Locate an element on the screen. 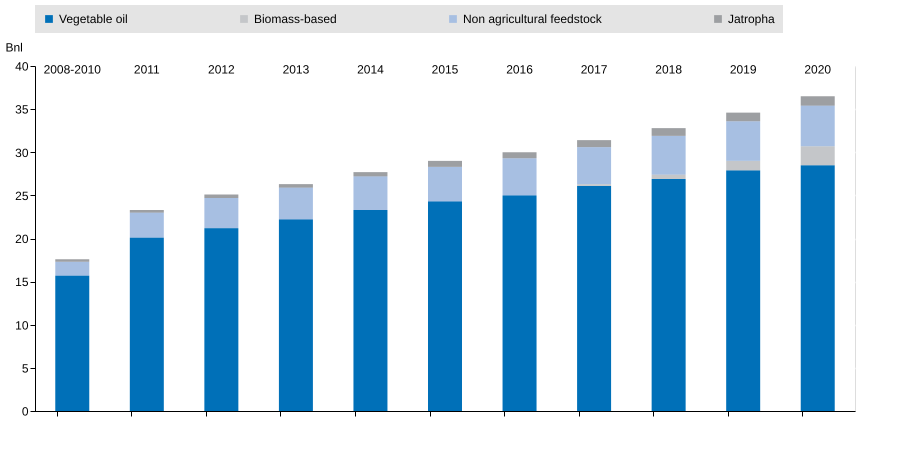 Image resolution: width=901 pixels, height=455 pixels. x-tick-label: 2013 is located at coordinates (296, 69).